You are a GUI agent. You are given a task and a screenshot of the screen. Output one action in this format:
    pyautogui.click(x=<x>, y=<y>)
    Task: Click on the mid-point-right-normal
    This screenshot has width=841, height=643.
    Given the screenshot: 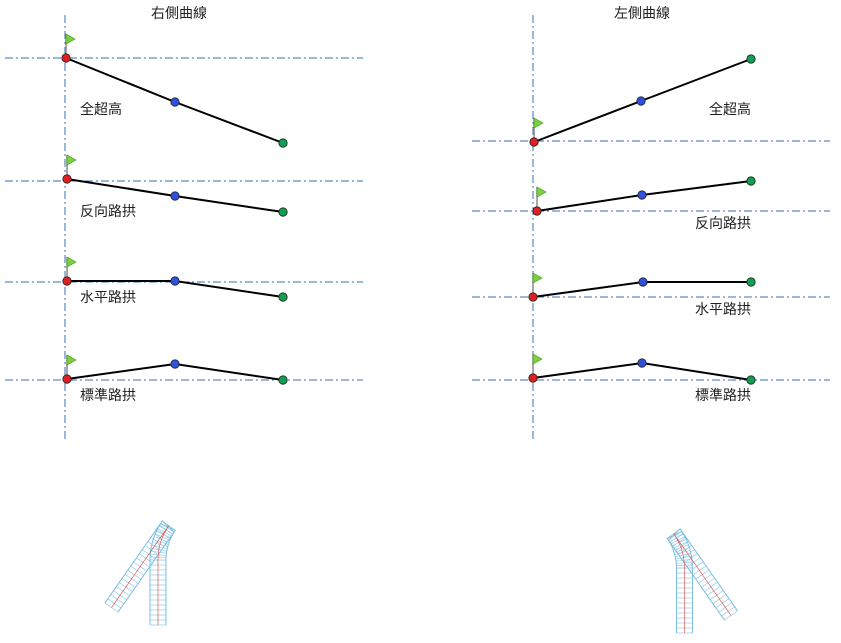 What is the action you would take?
    pyautogui.click(x=175, y=364)
    